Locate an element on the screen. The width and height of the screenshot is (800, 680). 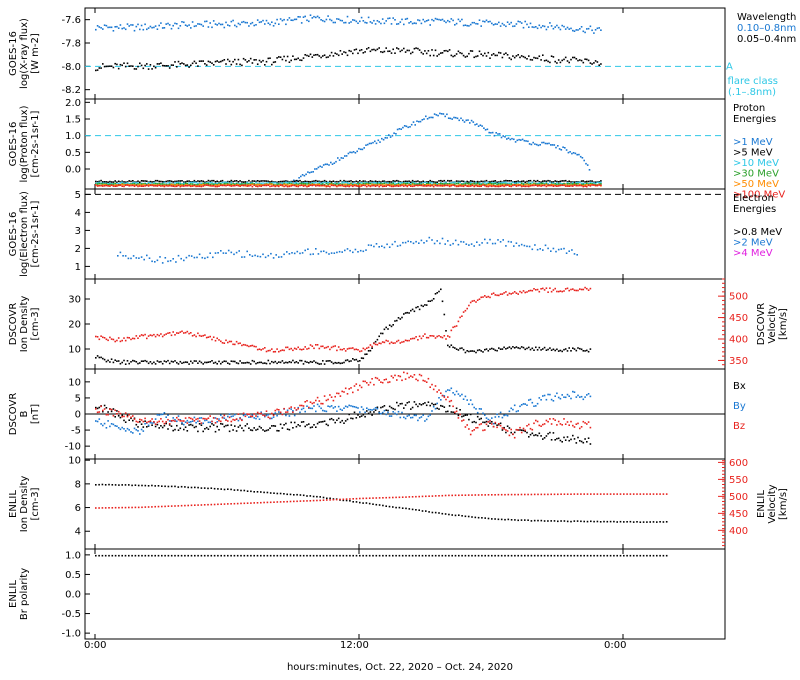
y-axis-label: log(Proton flux) is located at coordinates (24, 143).